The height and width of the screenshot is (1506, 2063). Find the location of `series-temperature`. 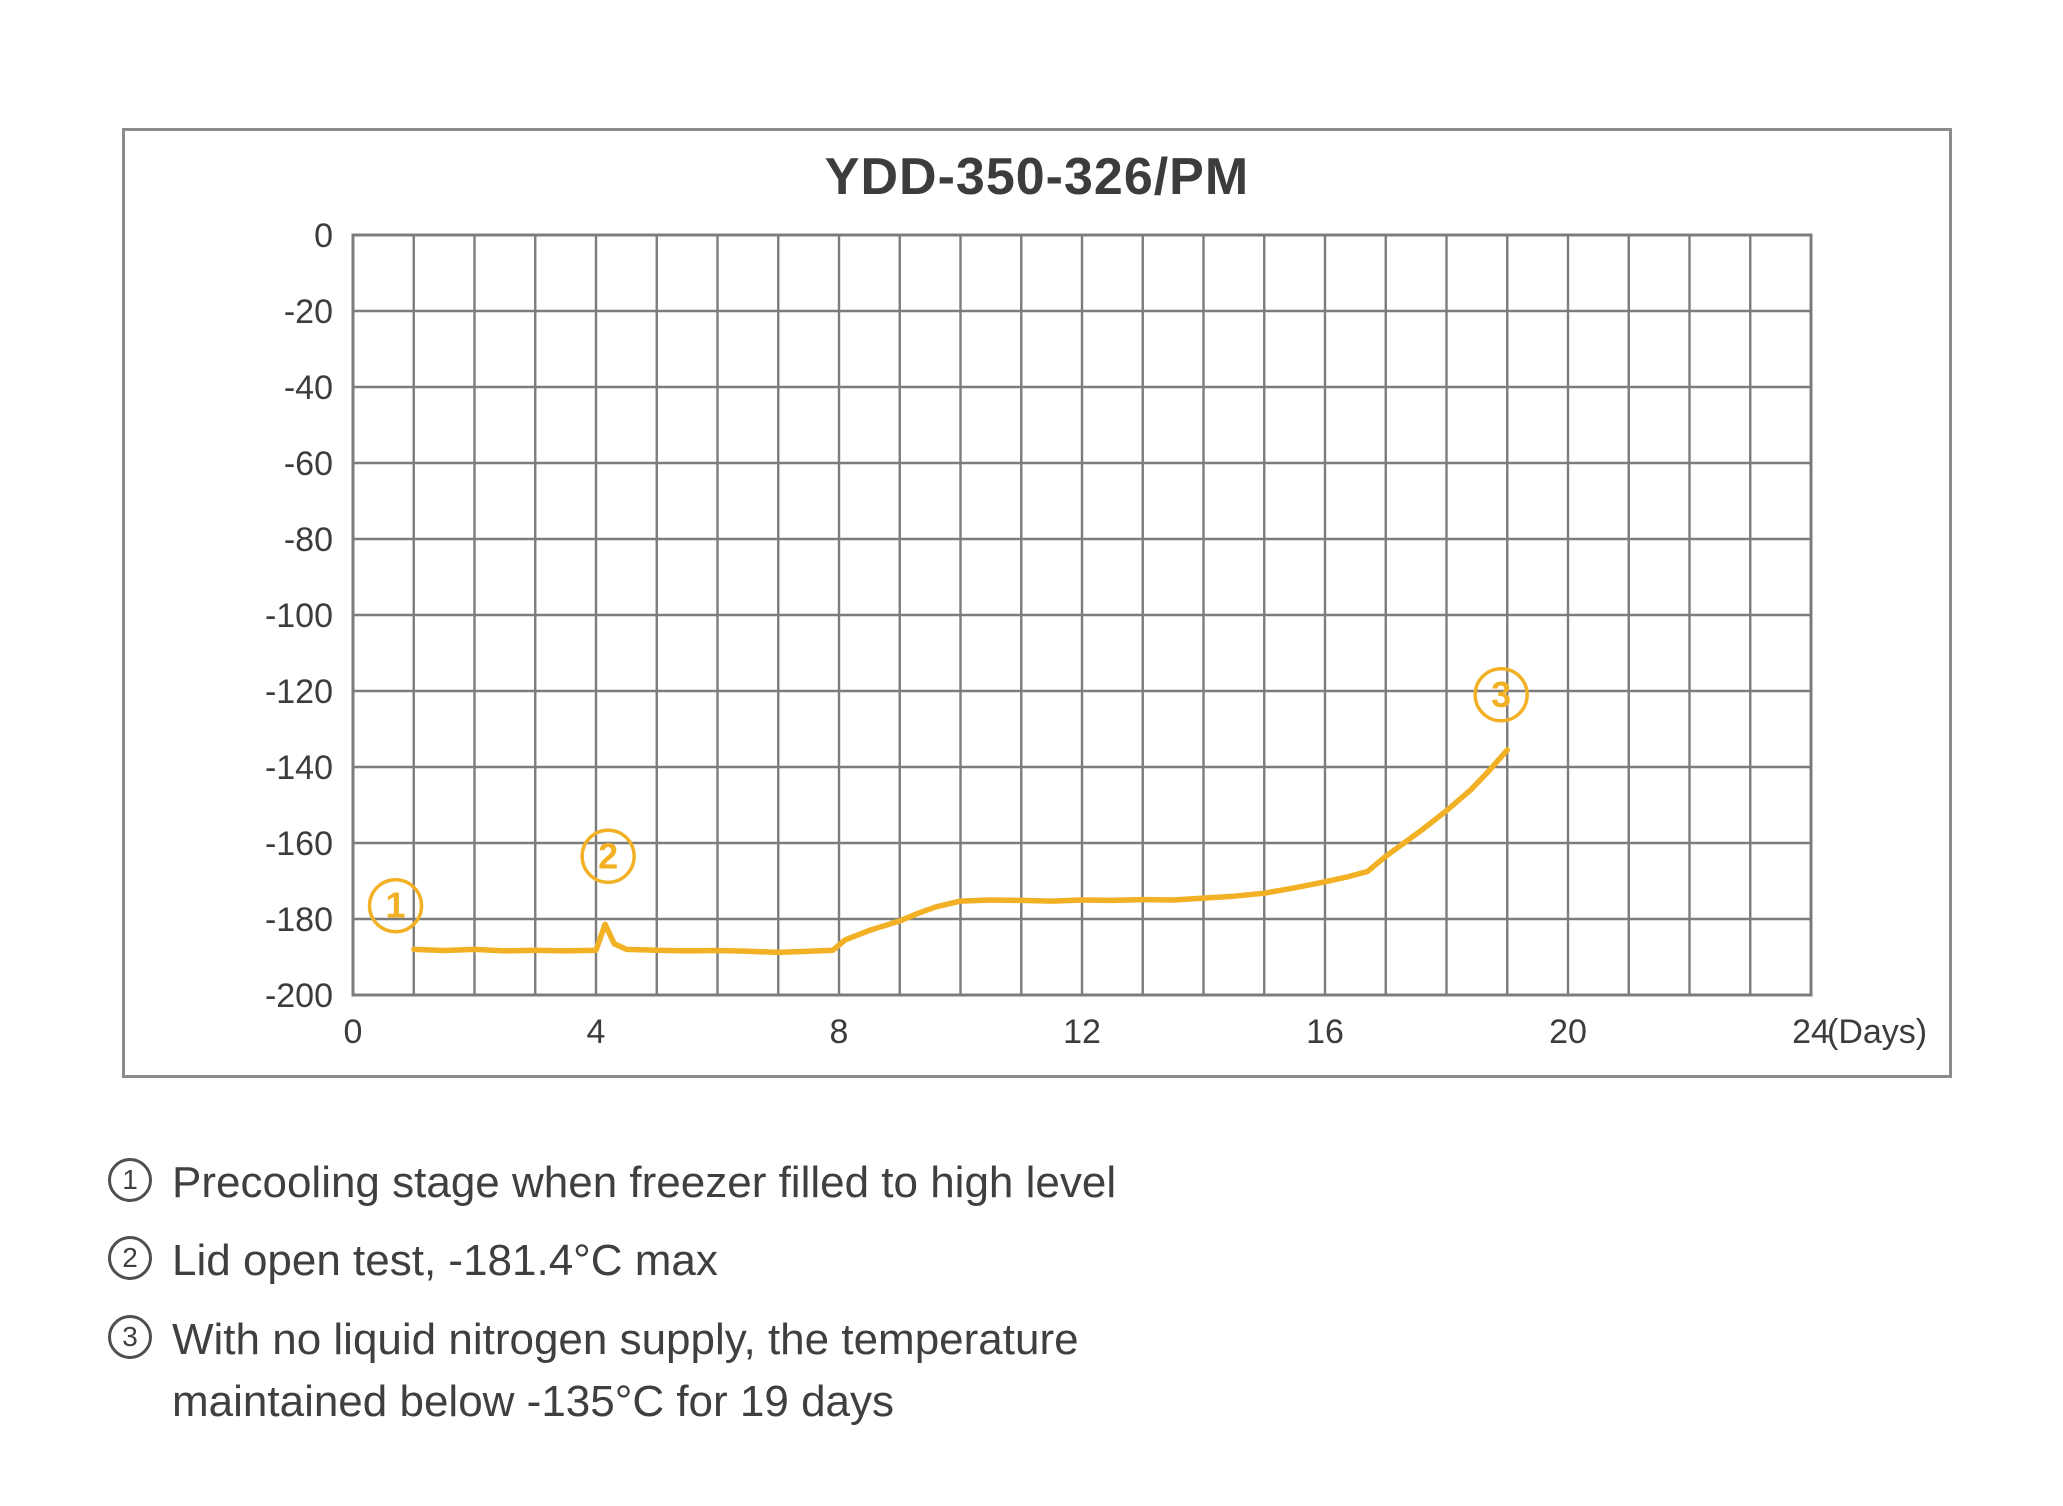

series-temperature is located at coordinates (961, 851).